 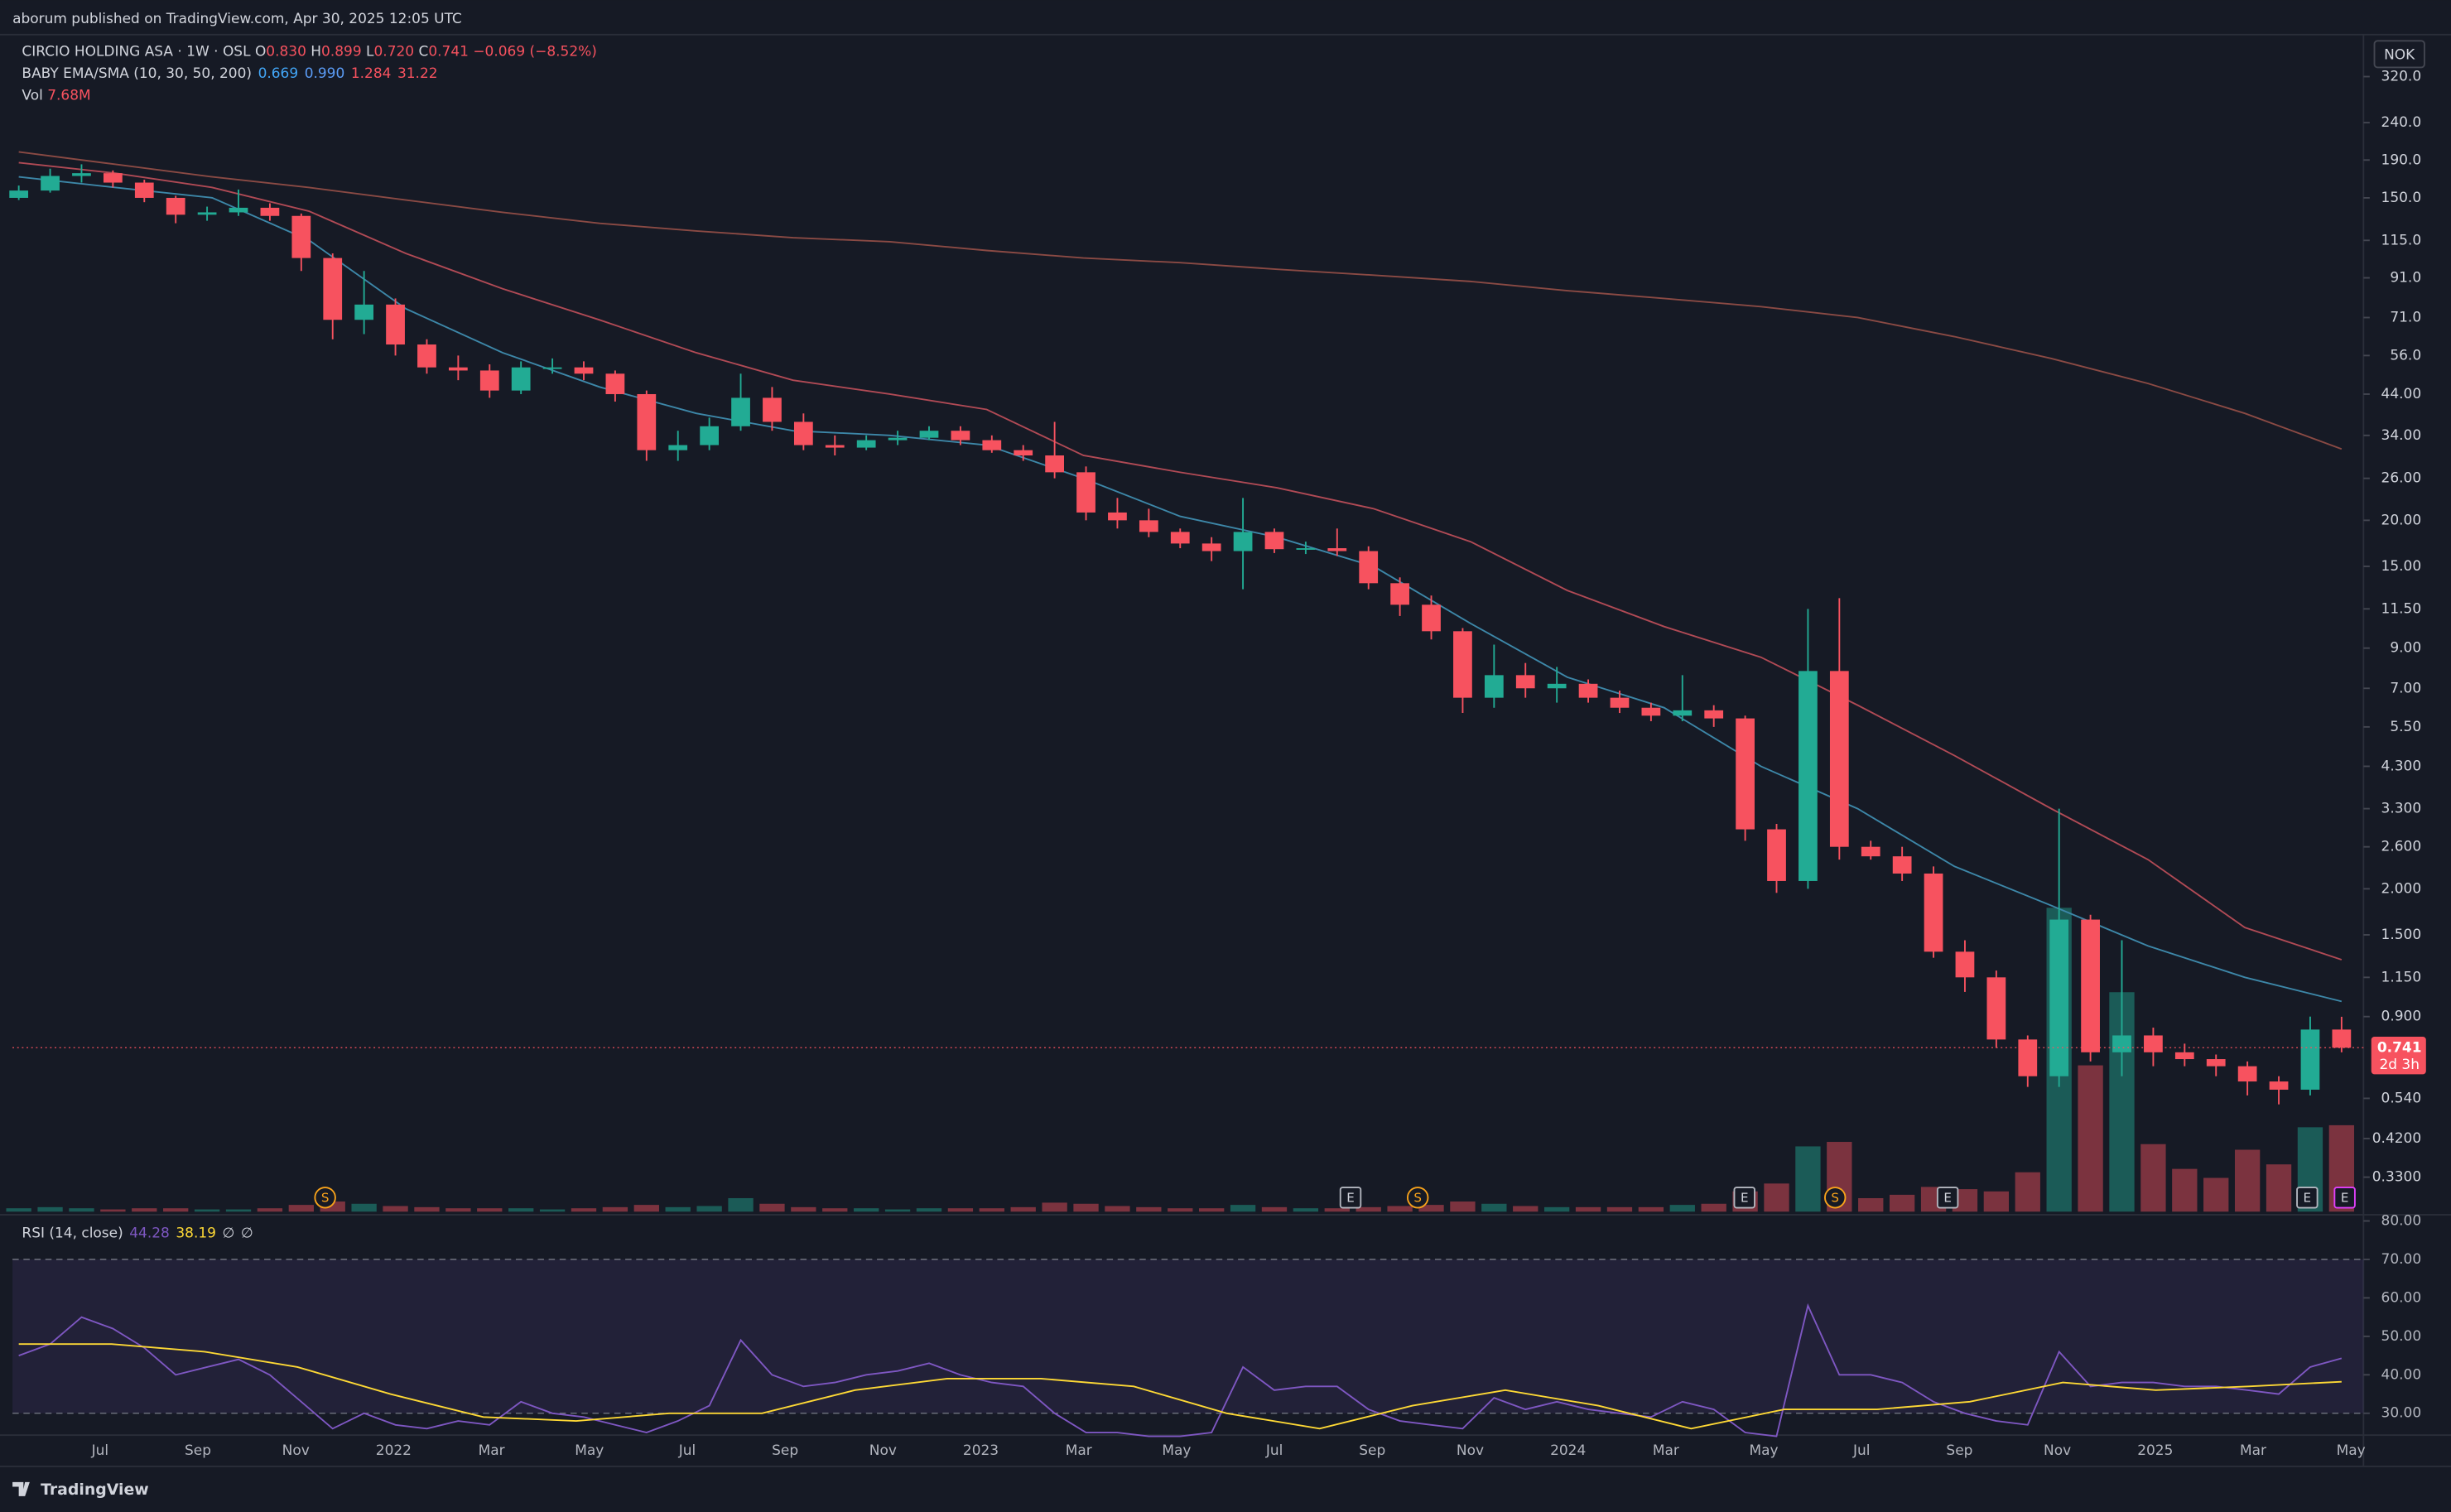 What do you see at coordinates (2401, 77) in the screenshot?
I see `y-tick-label: 320.0` at bounding box center [2401, 77].